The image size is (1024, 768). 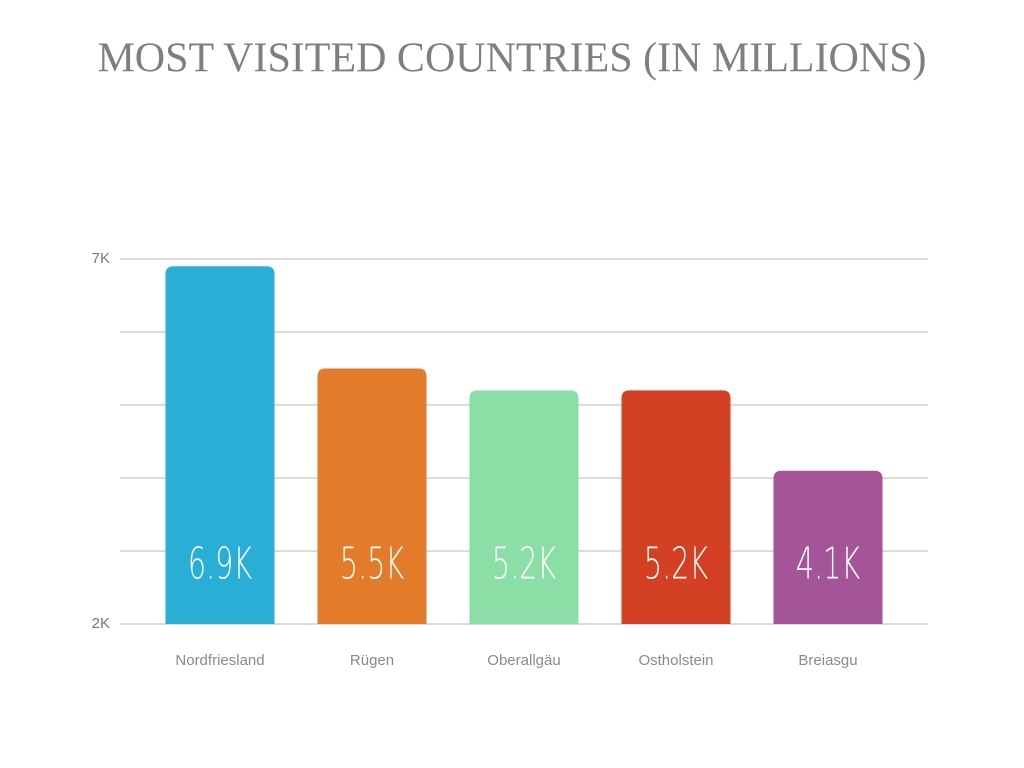 What do you see at coordinates (827, 660) in the screenshot?
I see `x-tick-label: Breiasgu` at bounding box center [827, 660].